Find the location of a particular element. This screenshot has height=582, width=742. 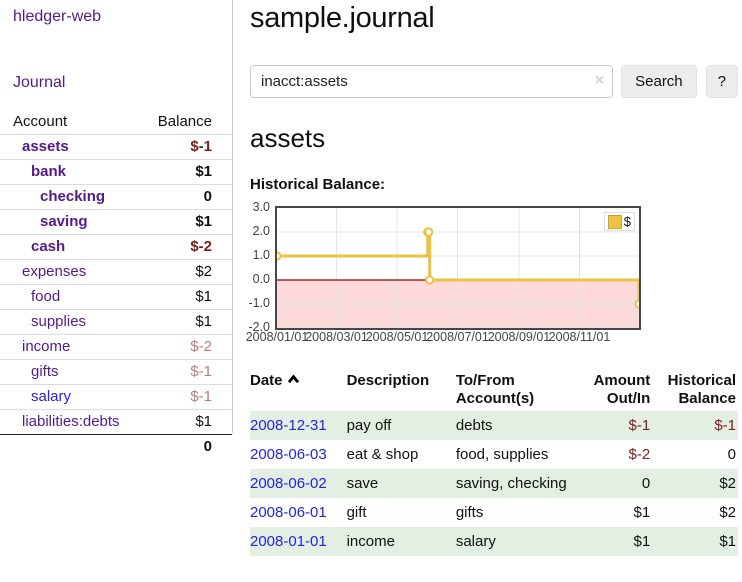

account-link: cash is located at coordinates (48, 246).